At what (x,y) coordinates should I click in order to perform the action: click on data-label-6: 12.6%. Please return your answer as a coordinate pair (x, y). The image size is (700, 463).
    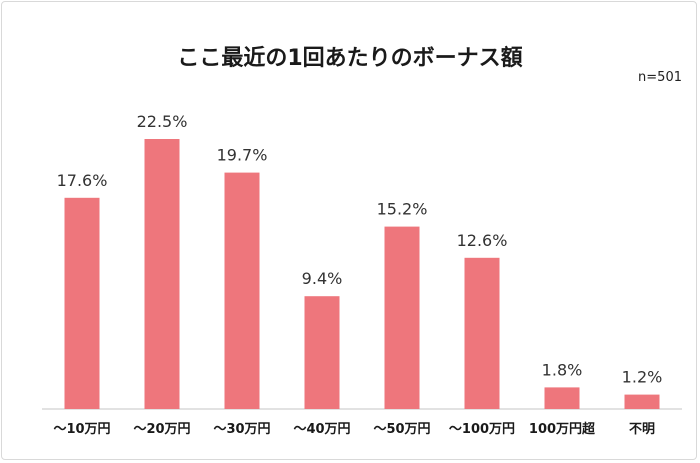
    Looking at the image, I should click on (482, 240).